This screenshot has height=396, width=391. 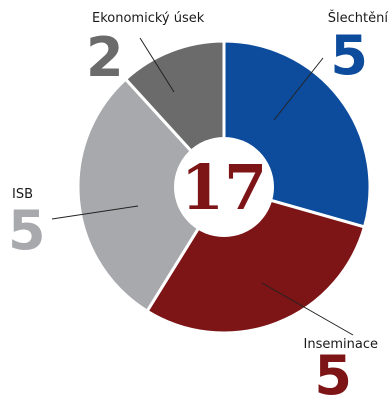 I want to click on slice-value-inseminace: 5, so click(x=333, y=370).